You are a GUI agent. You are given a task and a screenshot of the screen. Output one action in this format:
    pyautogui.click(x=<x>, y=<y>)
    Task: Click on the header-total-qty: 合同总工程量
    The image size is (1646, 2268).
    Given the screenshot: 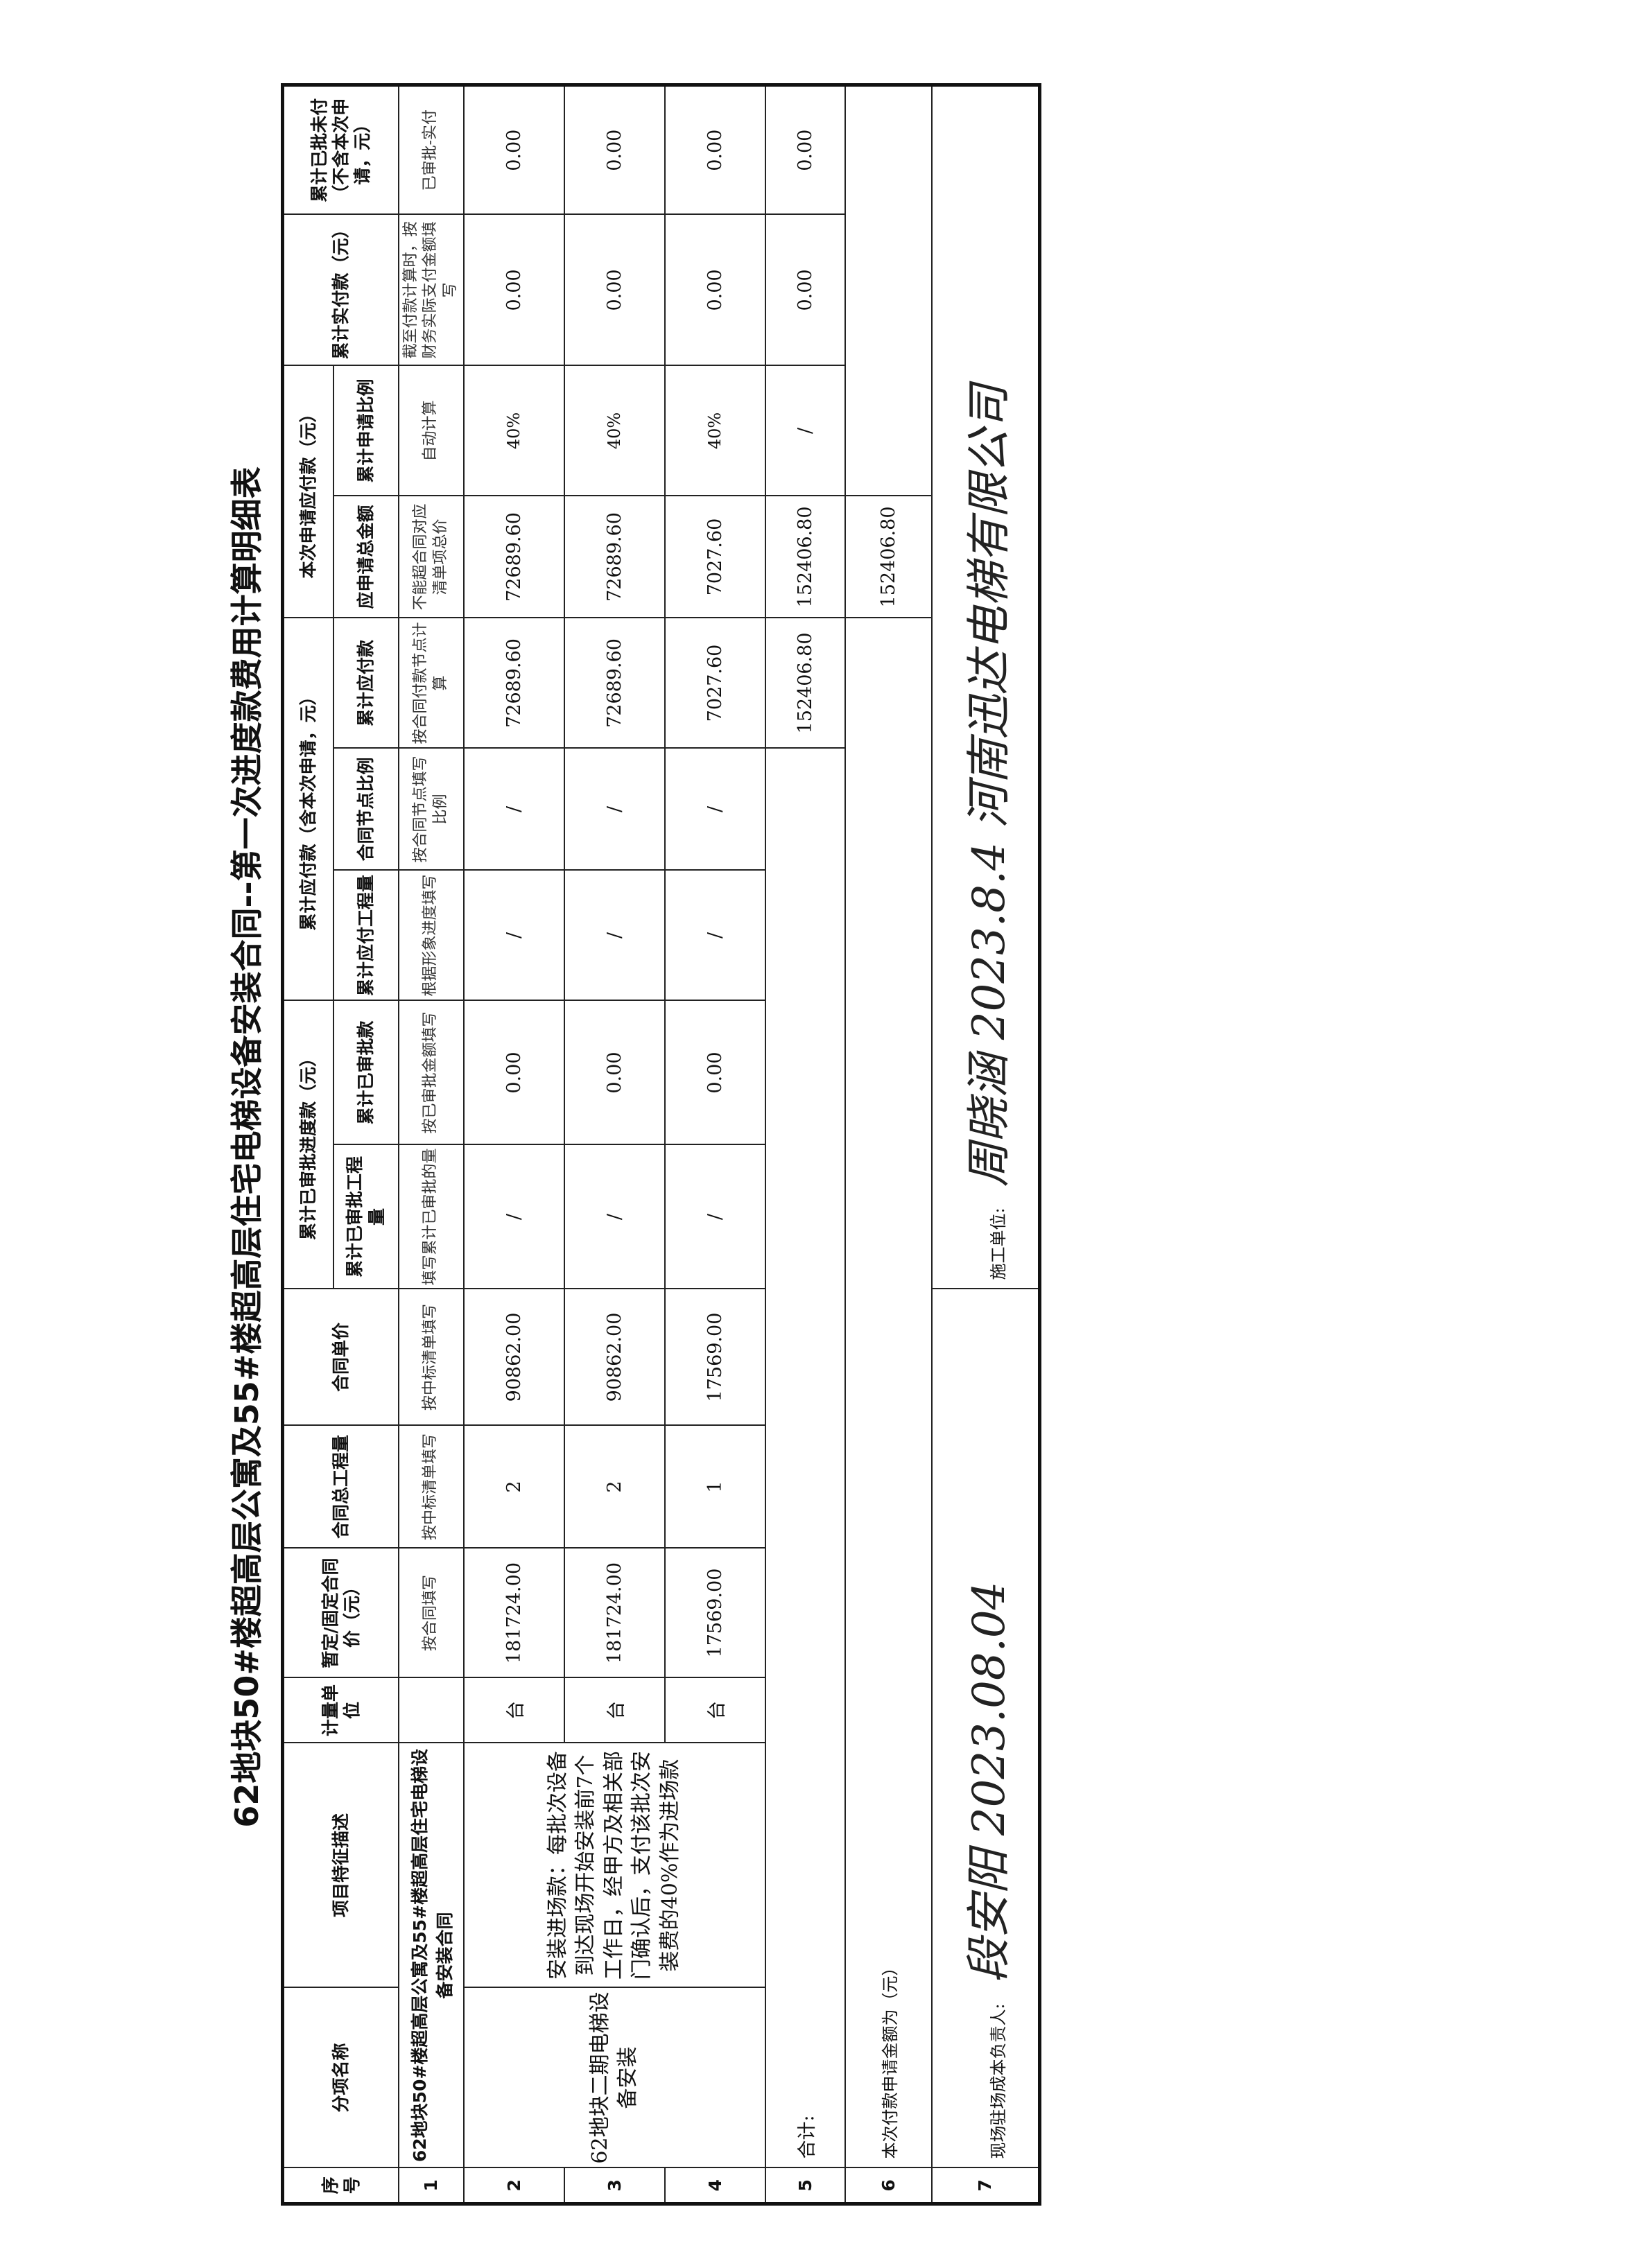 What is the action you would take?
    pyautogui.click(x=340, y=1487)
    